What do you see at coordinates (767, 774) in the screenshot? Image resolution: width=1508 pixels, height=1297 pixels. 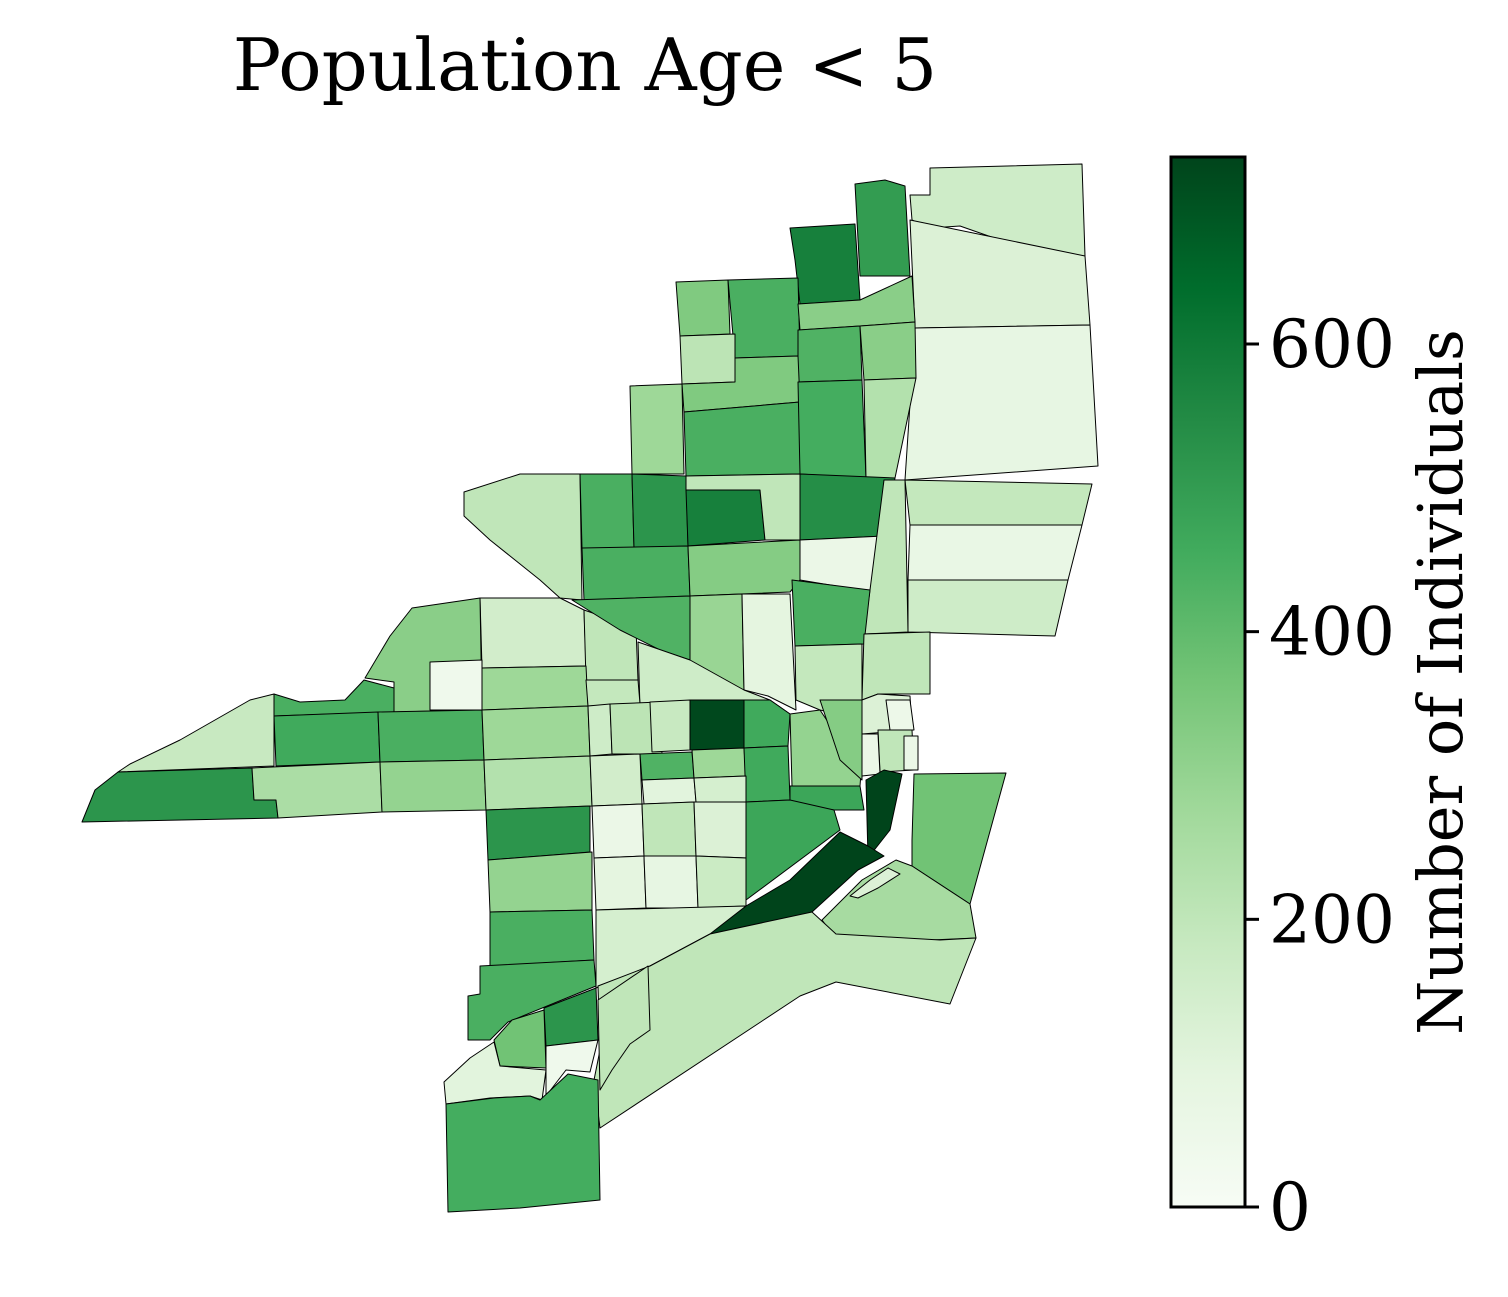 I see `tract-t67` at bounding box center [767, 774].